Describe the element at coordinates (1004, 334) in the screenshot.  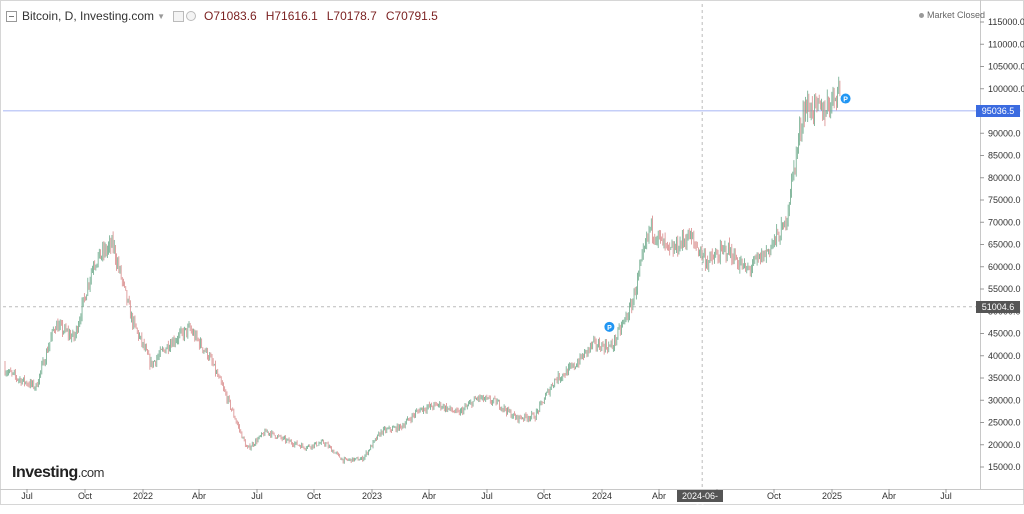
I see `y-tick-label: 45000.0` at that location.